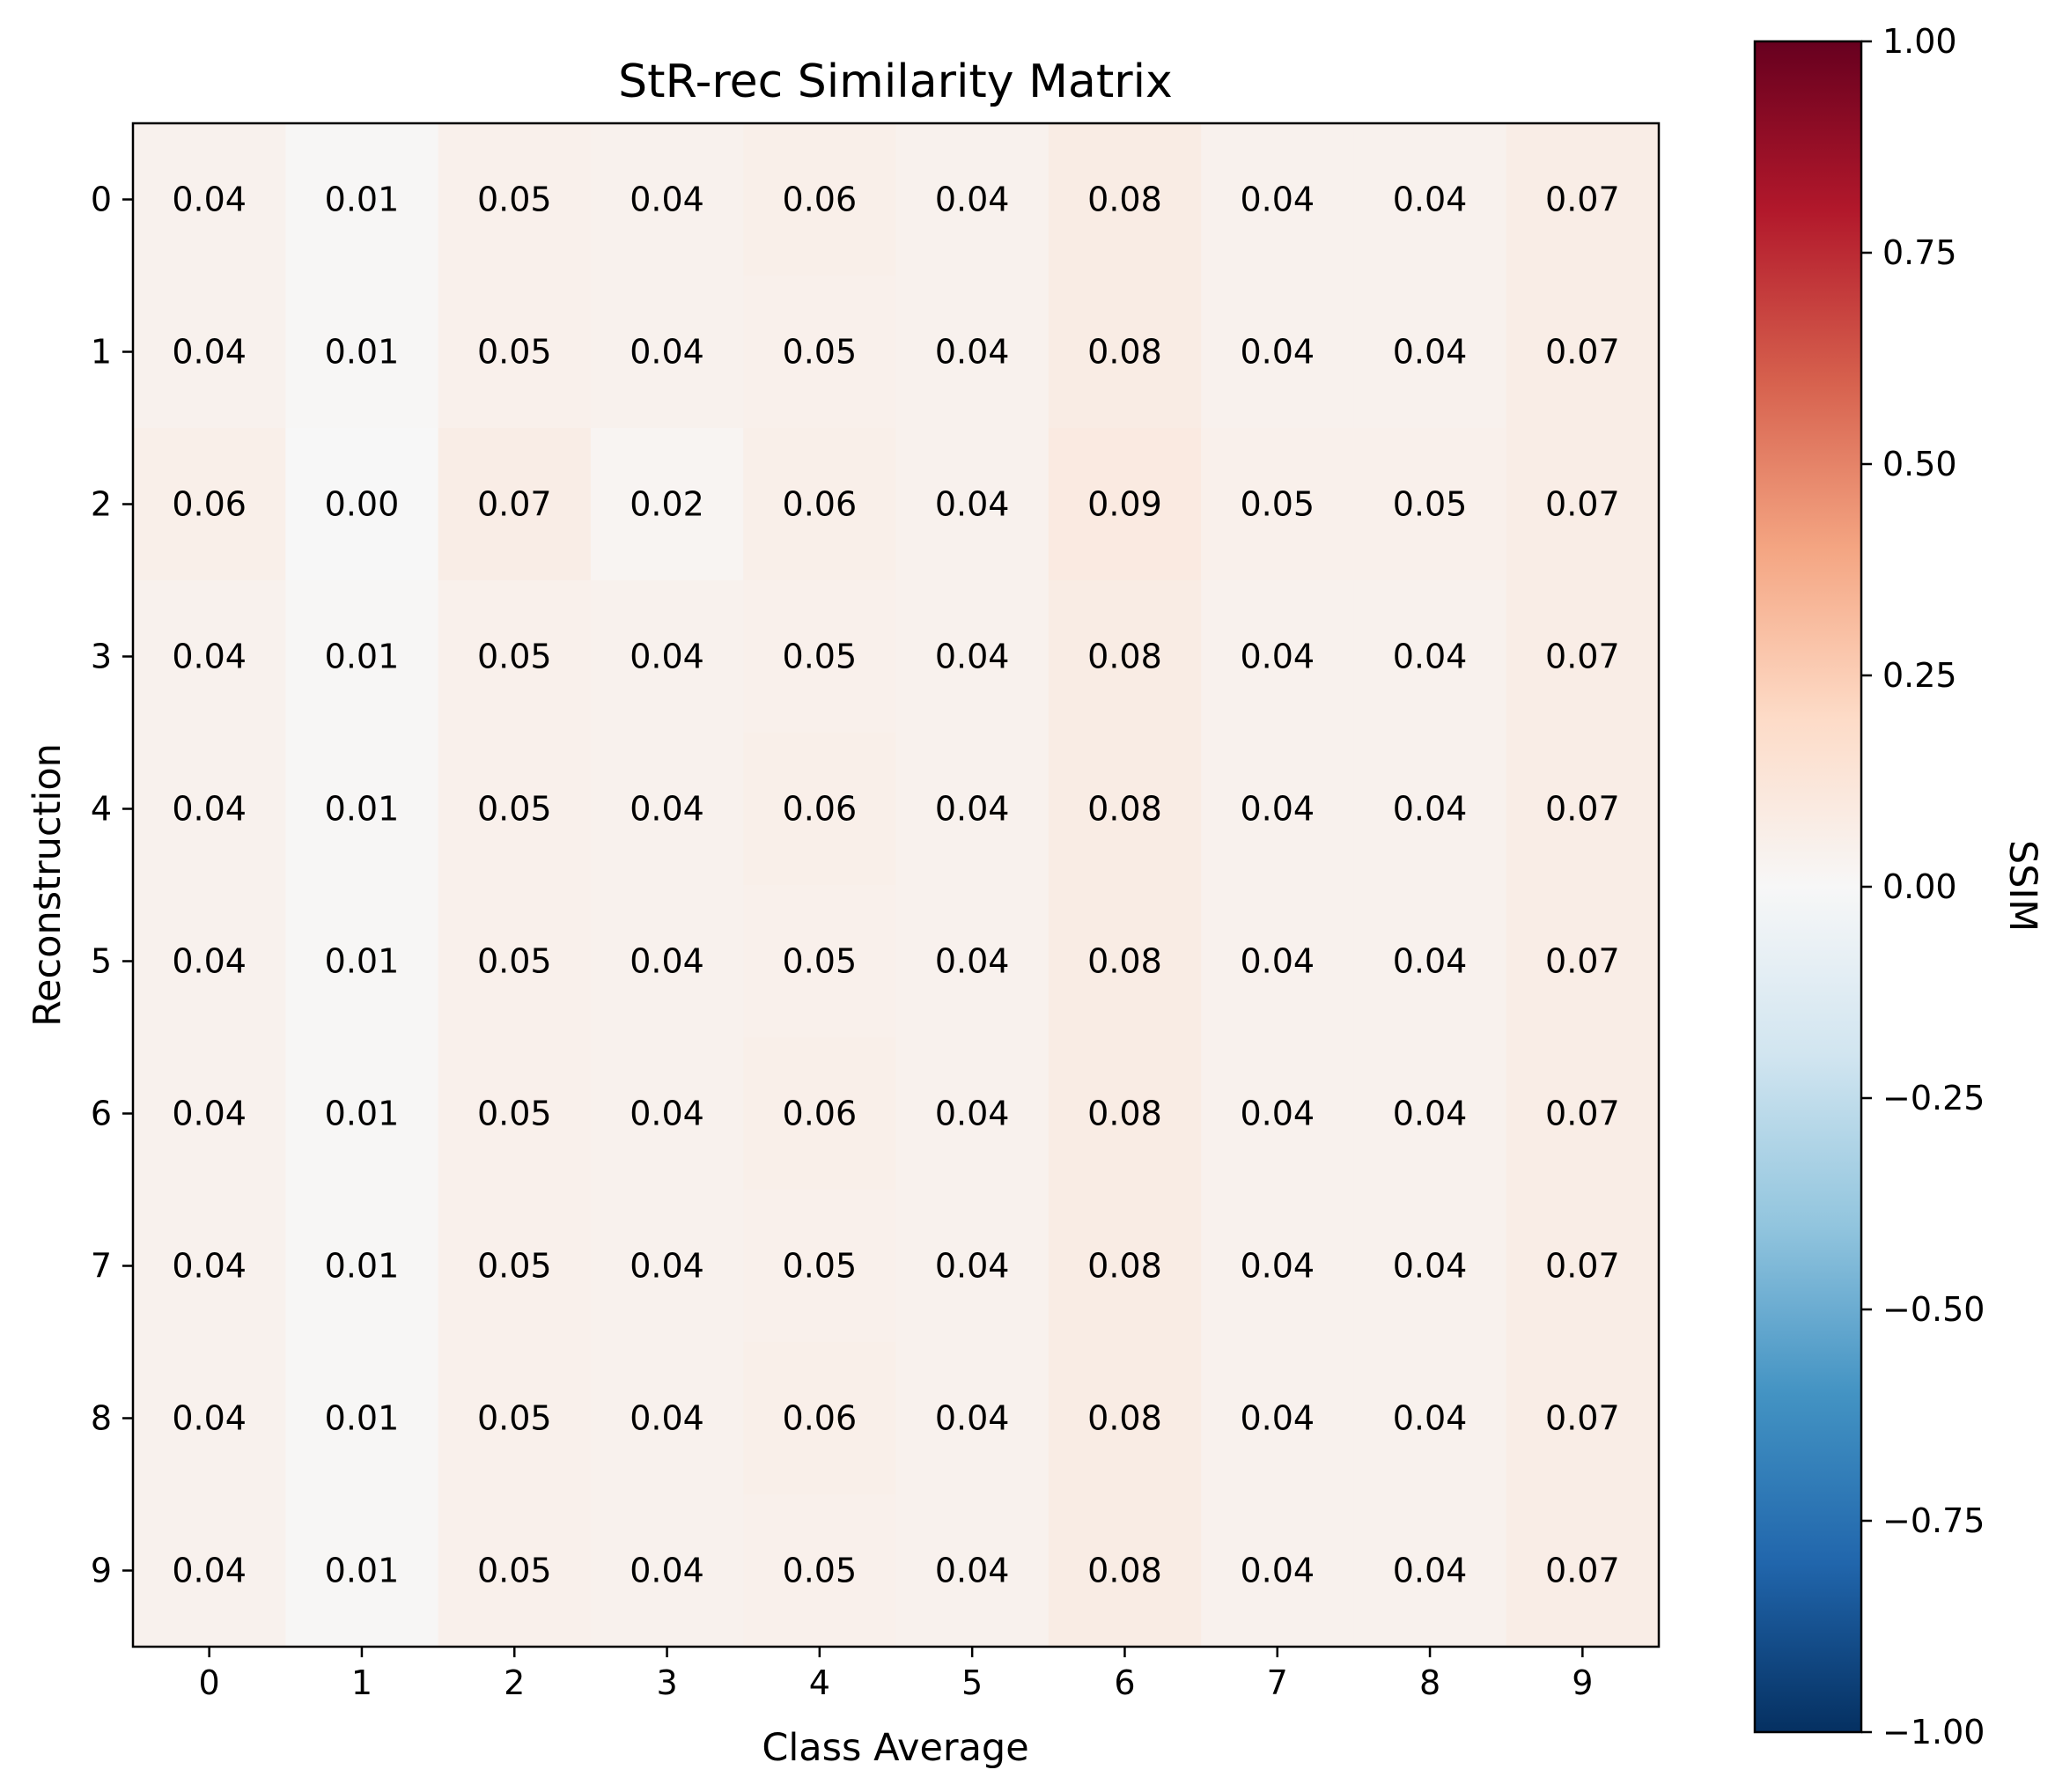 The height and width of the screenshot is (1792, 2055). What do you see at coordinates (1919, 886) in the screenshot?
I see `colorbar-tick-label: 0.00` at bounding box center [1919, 886].